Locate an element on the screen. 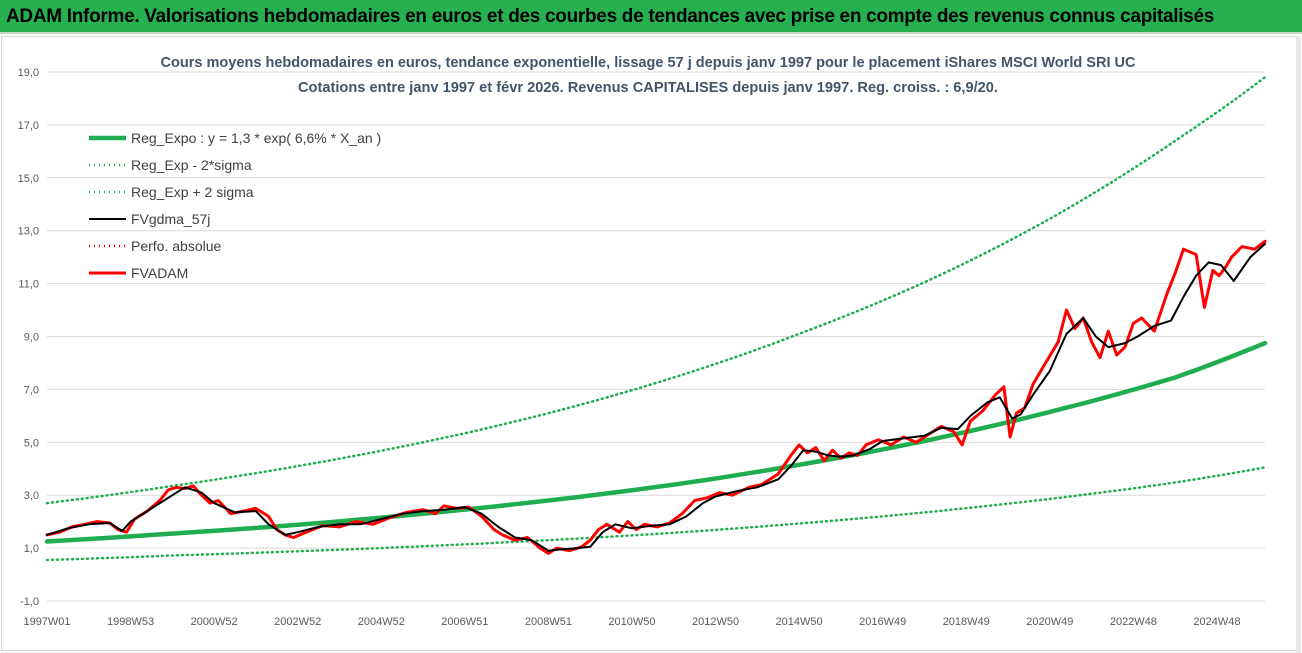  x-tick-label: 2020W49 is located at coordinates (1049, 622).